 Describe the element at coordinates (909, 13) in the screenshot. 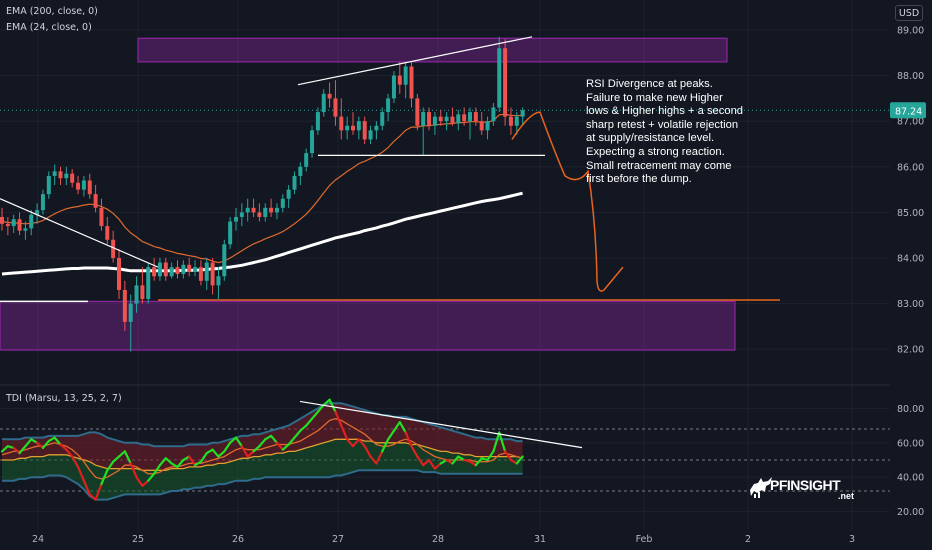

I see `currency-button: USD` at that location.